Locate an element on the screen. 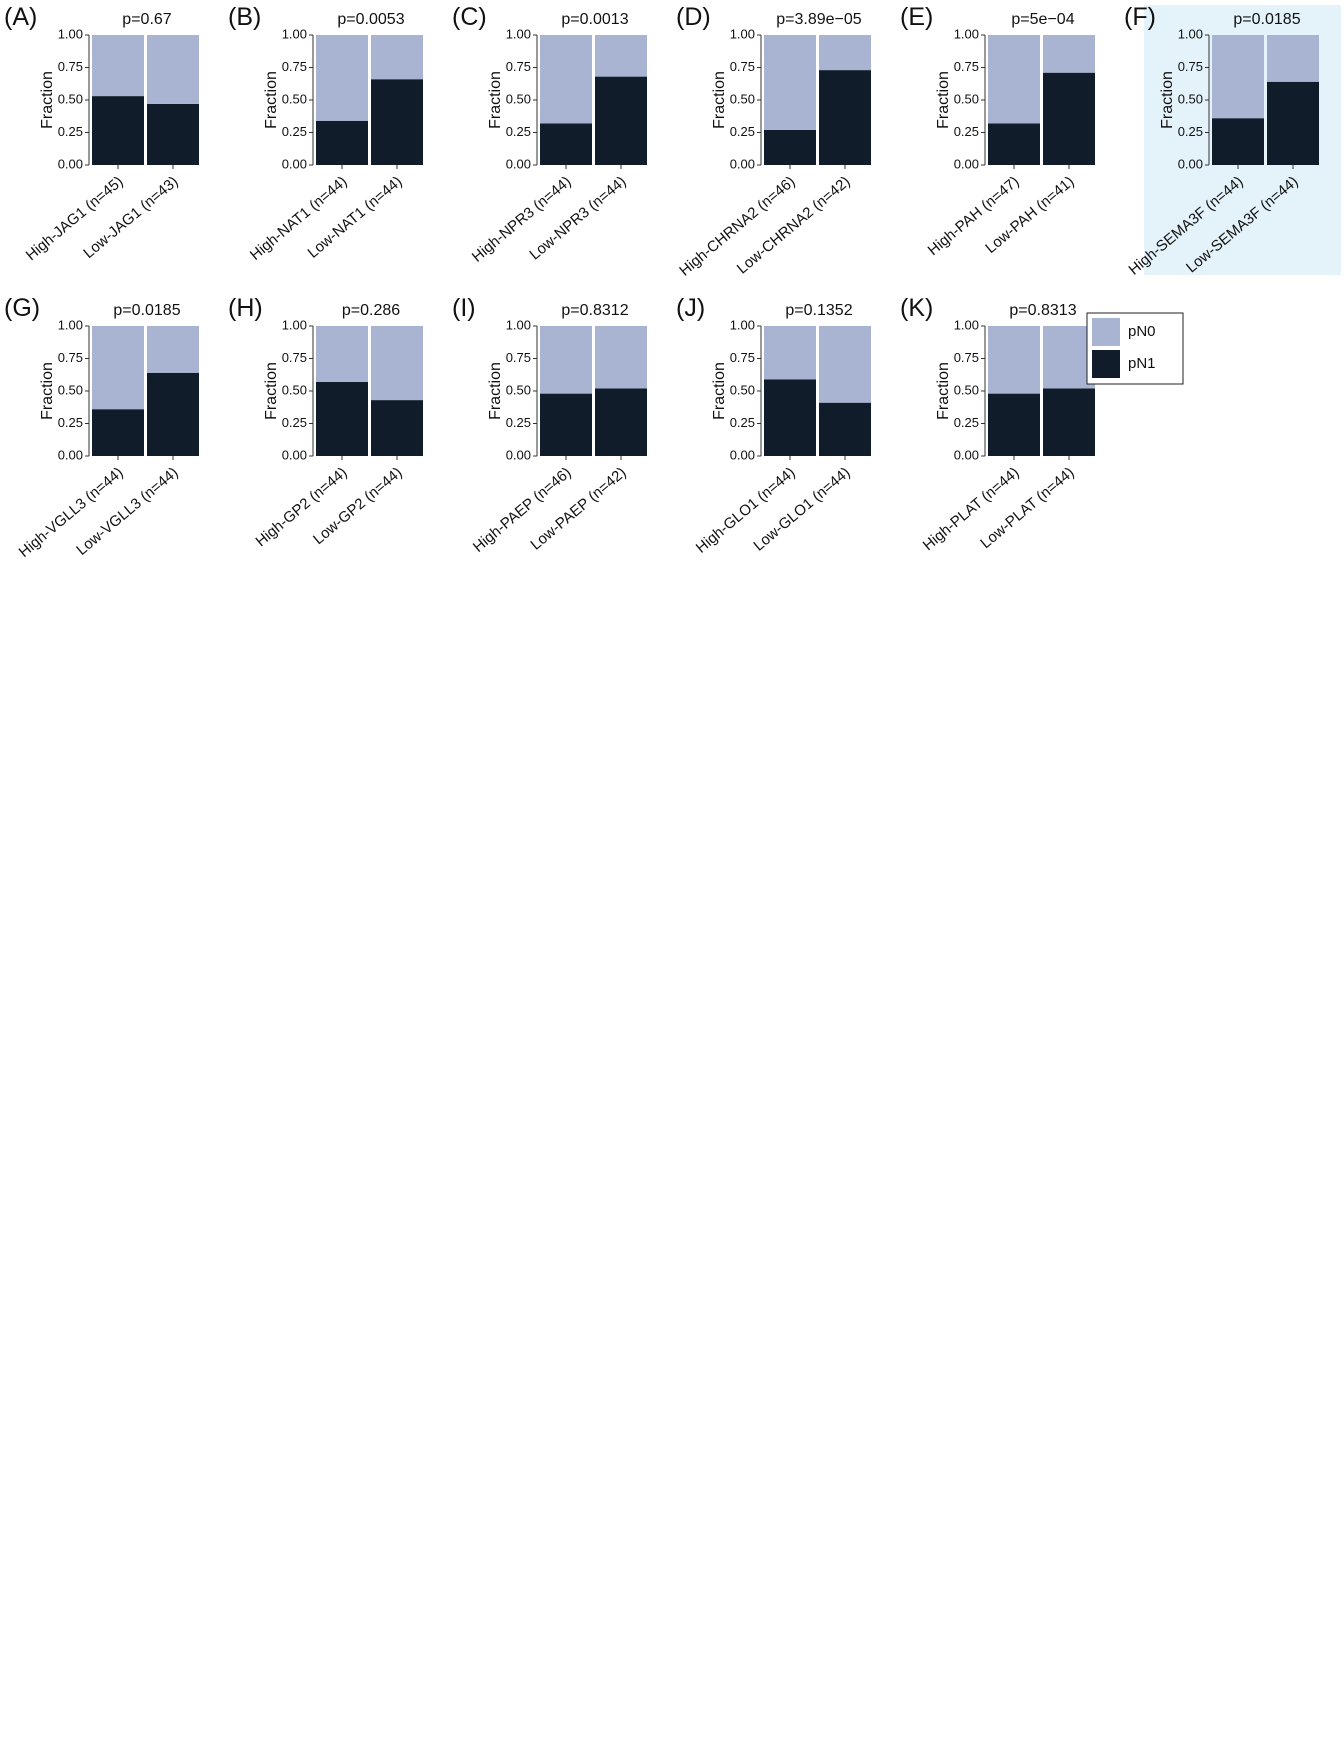 This screenshot has height=1739, width=1344. x-tick-label: High-GP2 (n=44) is located at coordinates (301, 507).